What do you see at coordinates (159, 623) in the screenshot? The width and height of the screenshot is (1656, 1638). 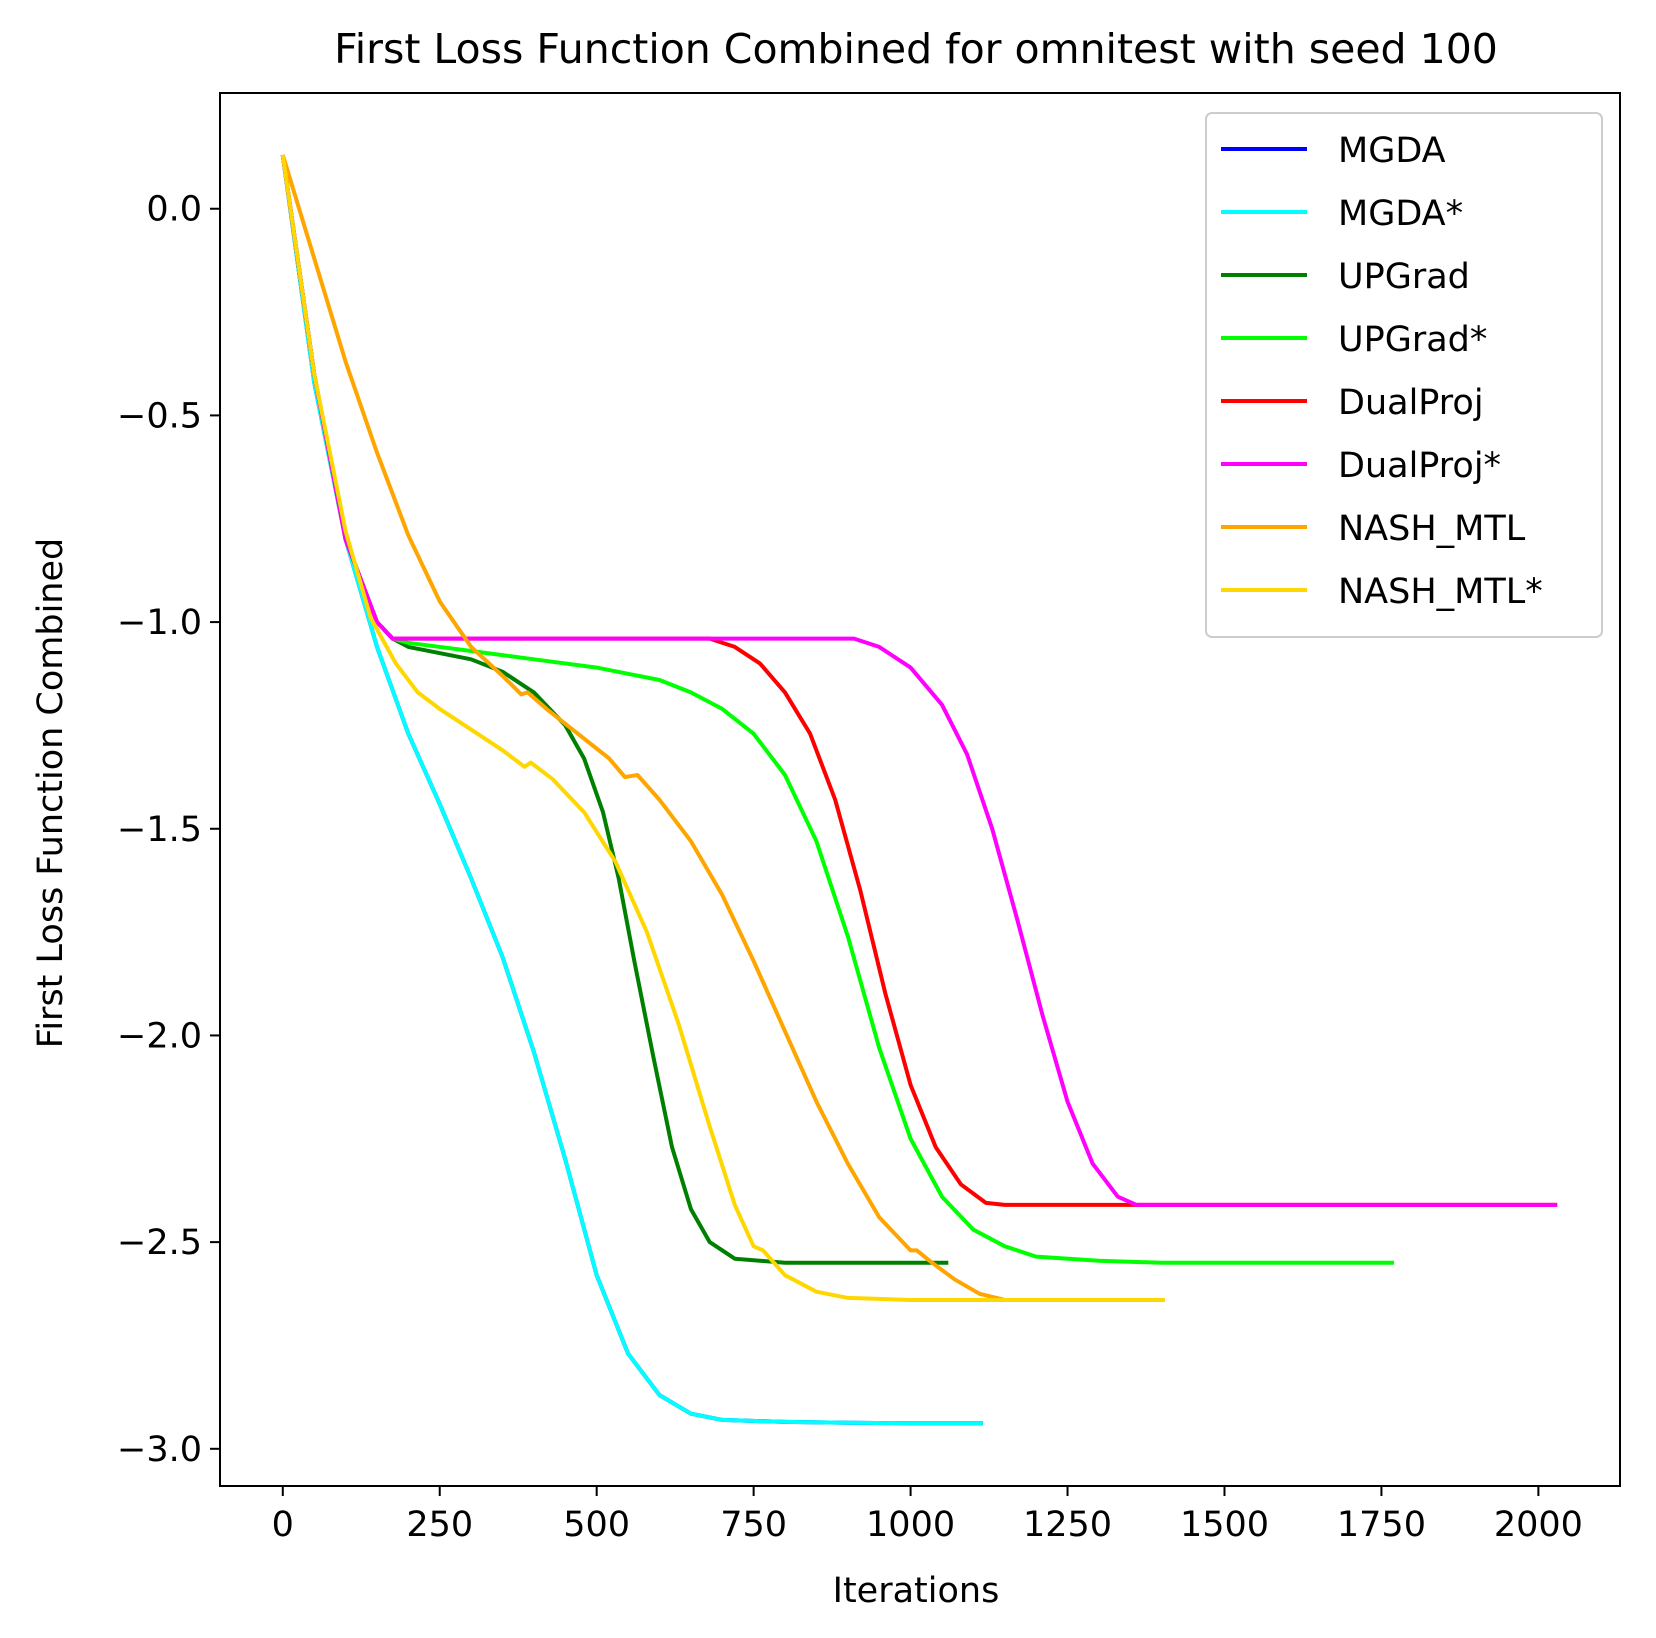 I see `y-tick-label: −1.0` at bounding box center [159, 623].